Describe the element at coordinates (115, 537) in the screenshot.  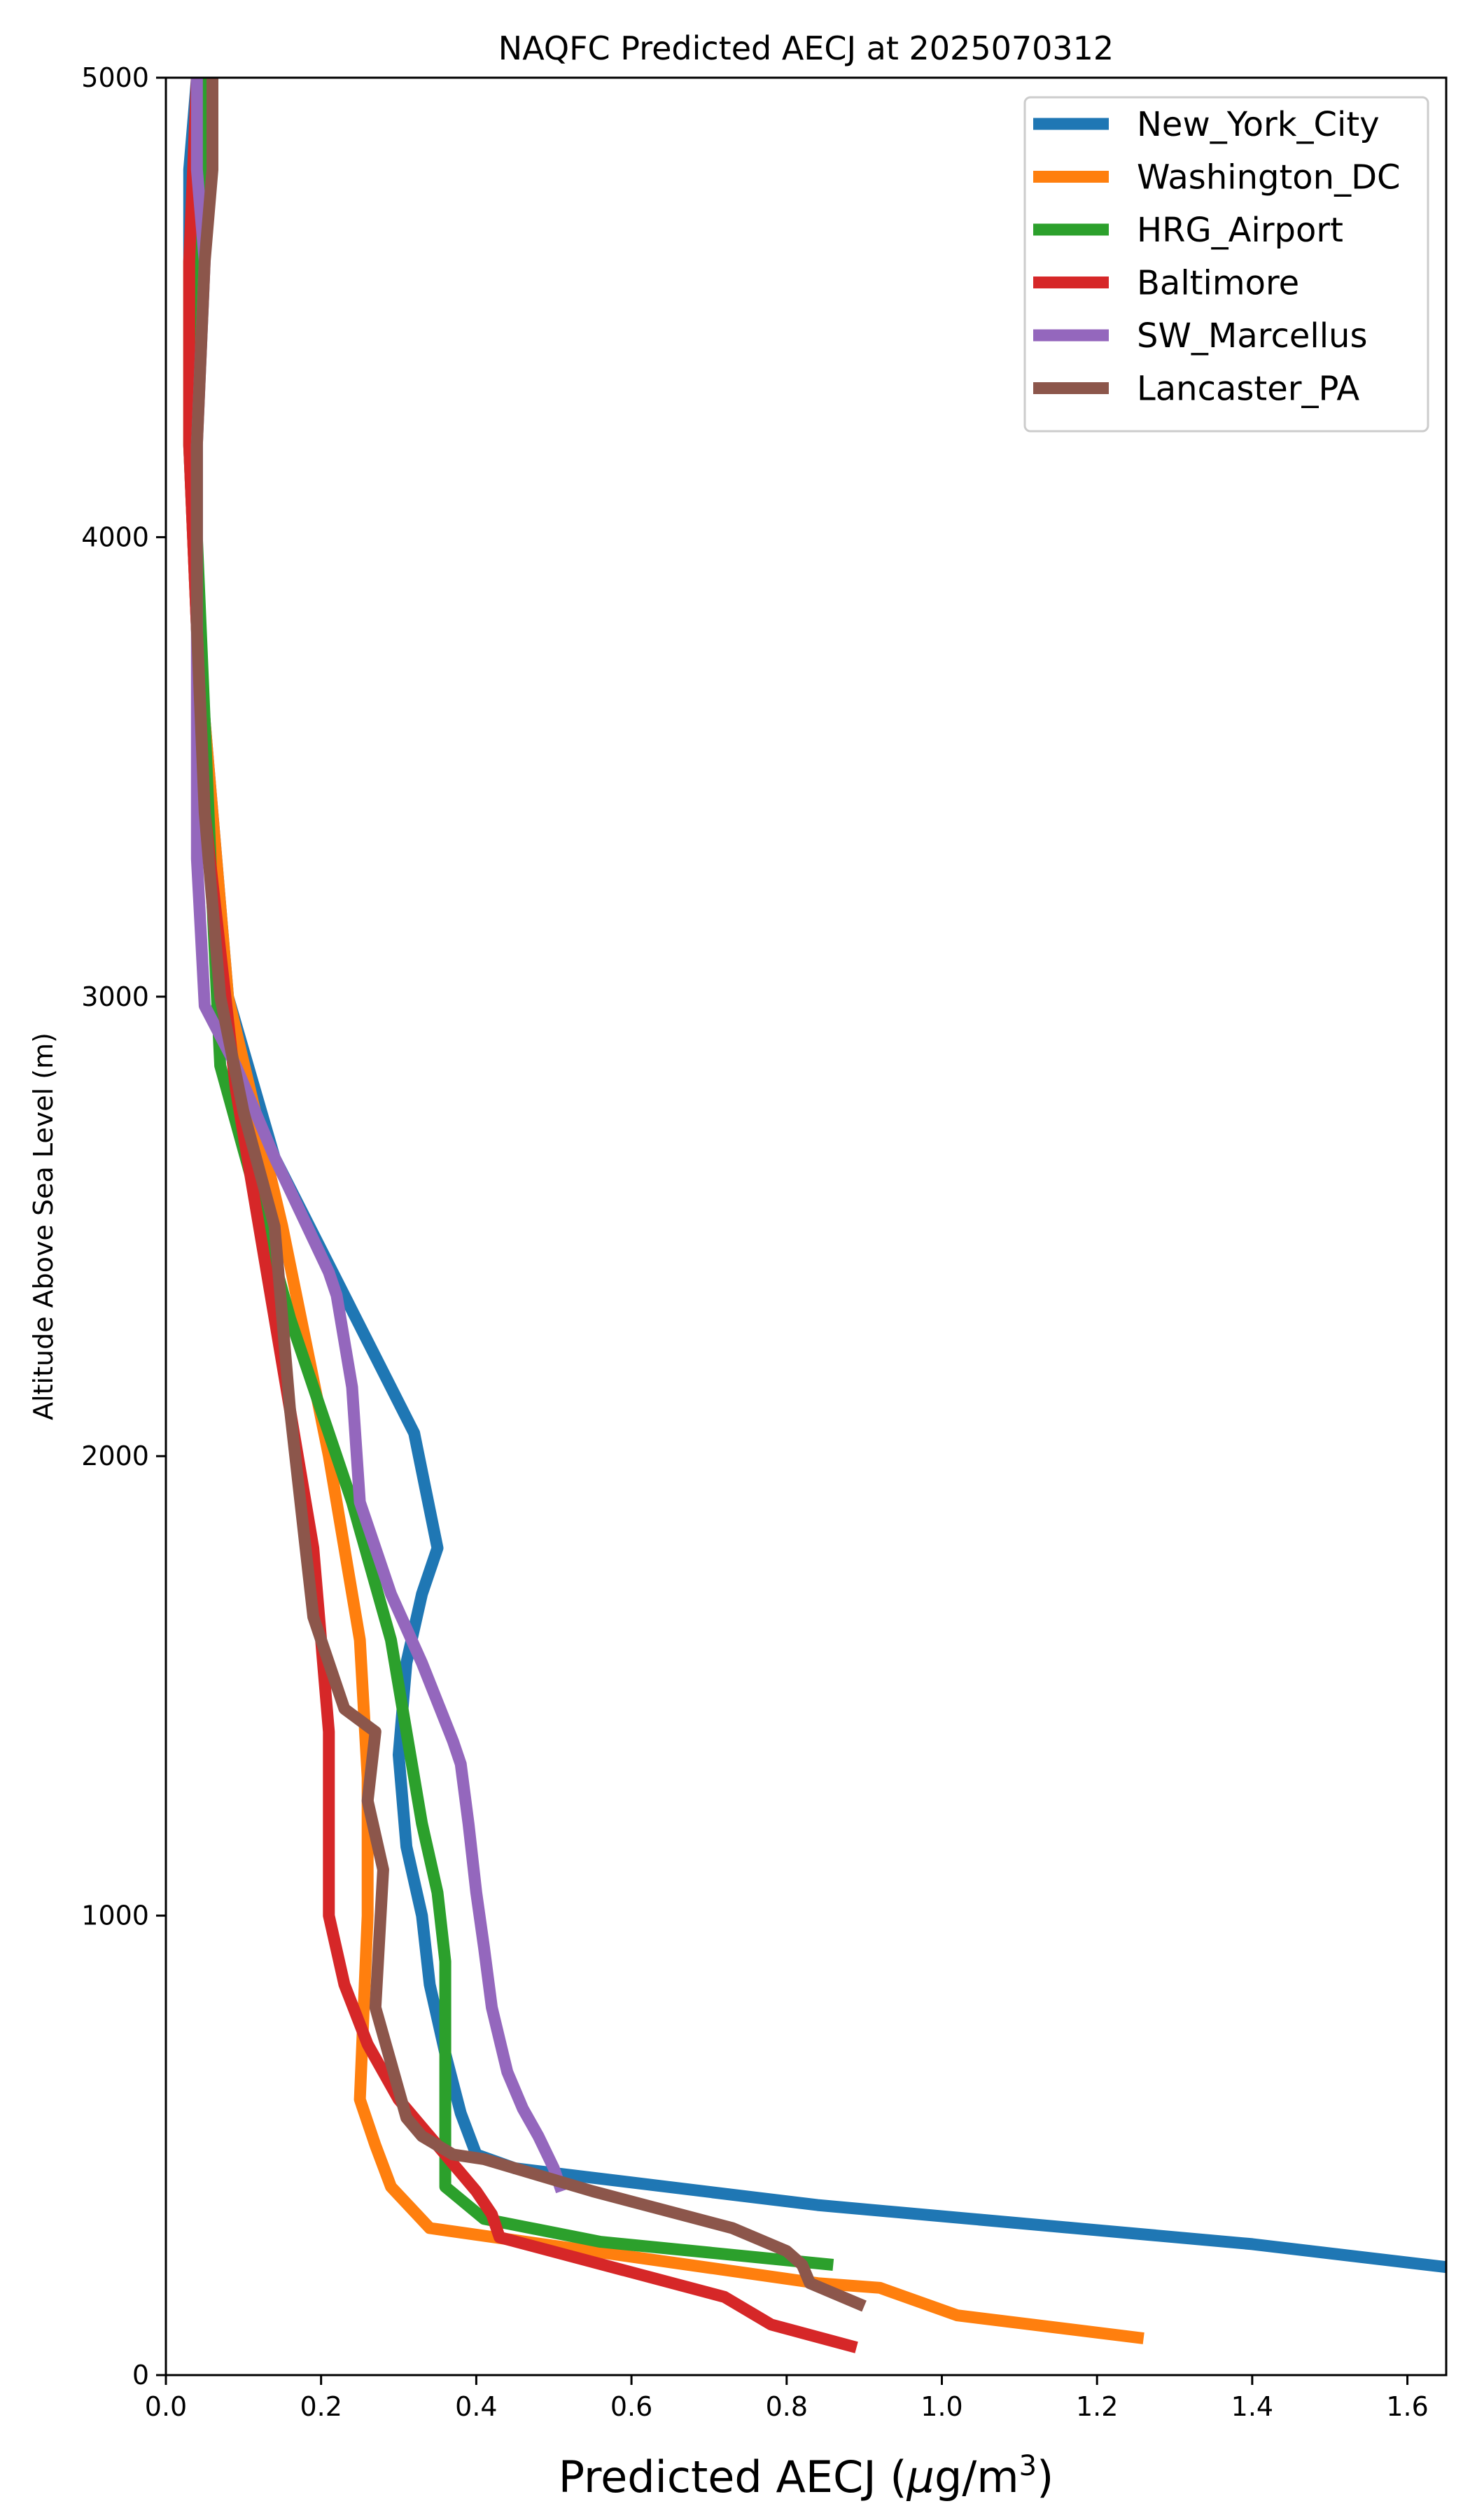
I see `y-tick-label: 4000` at that location.